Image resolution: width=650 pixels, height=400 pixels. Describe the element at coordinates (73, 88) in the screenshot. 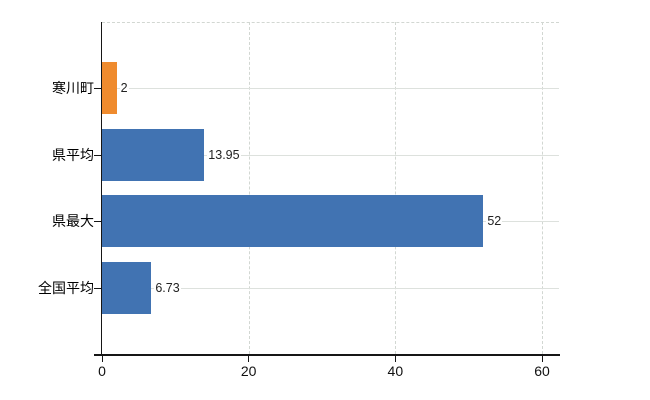

I see `category-label: 寒川町` at that location.